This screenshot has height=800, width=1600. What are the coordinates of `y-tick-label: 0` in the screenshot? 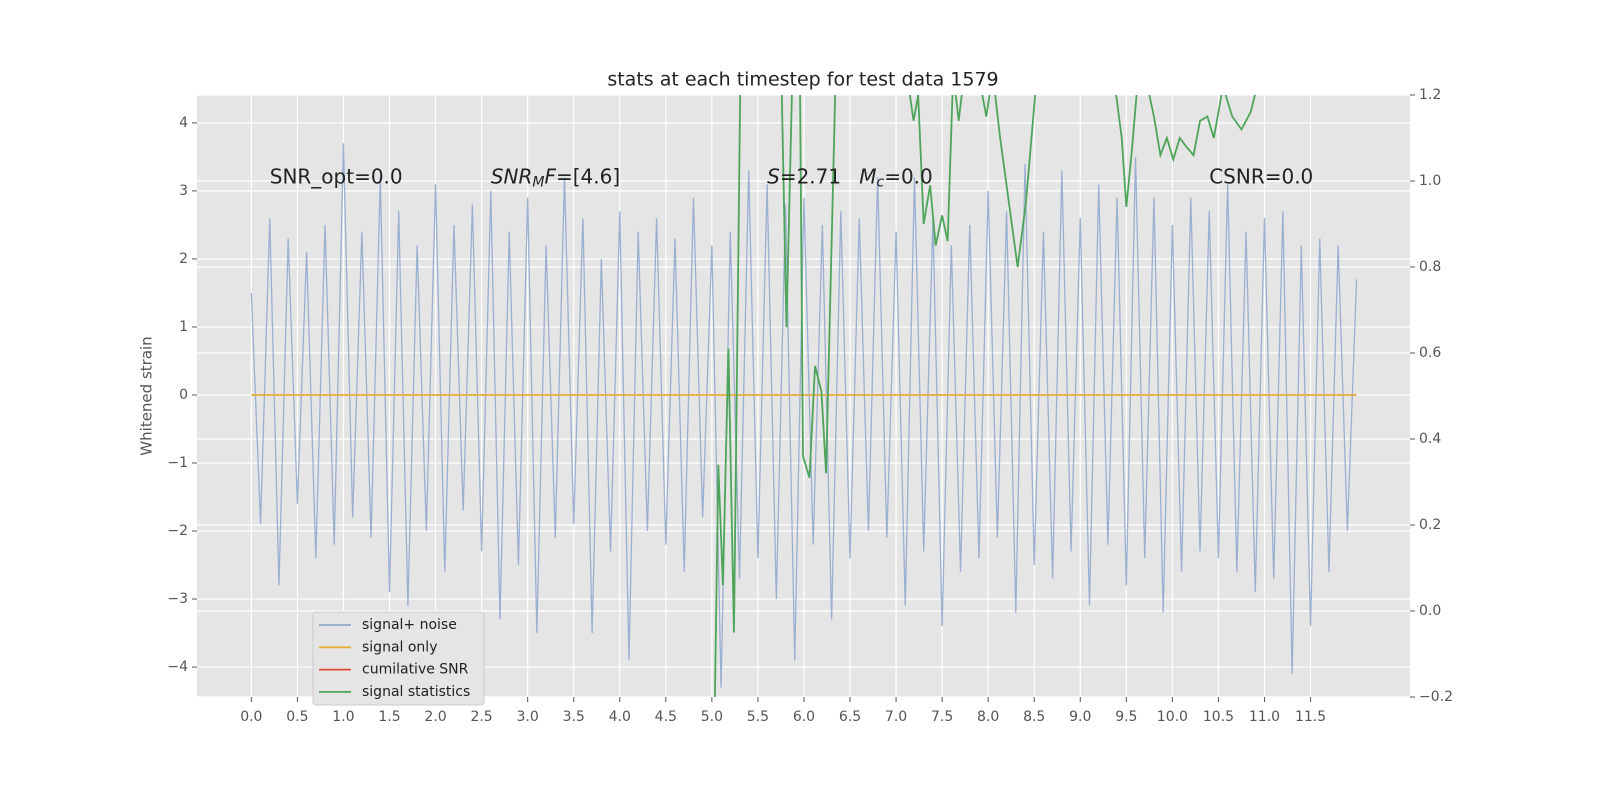 It's located at (183, 395).